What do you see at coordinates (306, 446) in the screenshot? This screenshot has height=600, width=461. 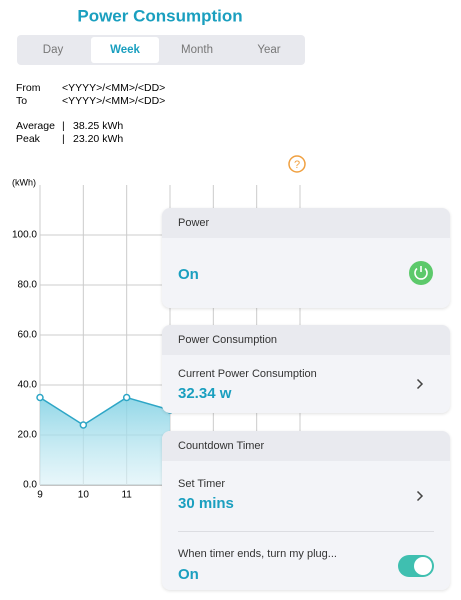 I see `card-header: Countdown Timer` at bounding box center [306, 446].